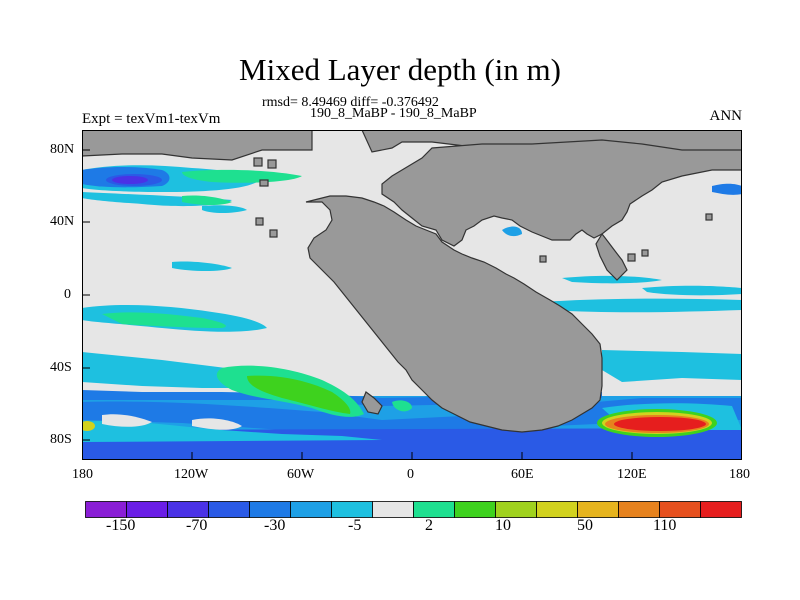  Describe the element at coordinates (393, 113) in the screenshot. I see `case-line: 190_8_MaBP - 190_8_MaBP` at that location.